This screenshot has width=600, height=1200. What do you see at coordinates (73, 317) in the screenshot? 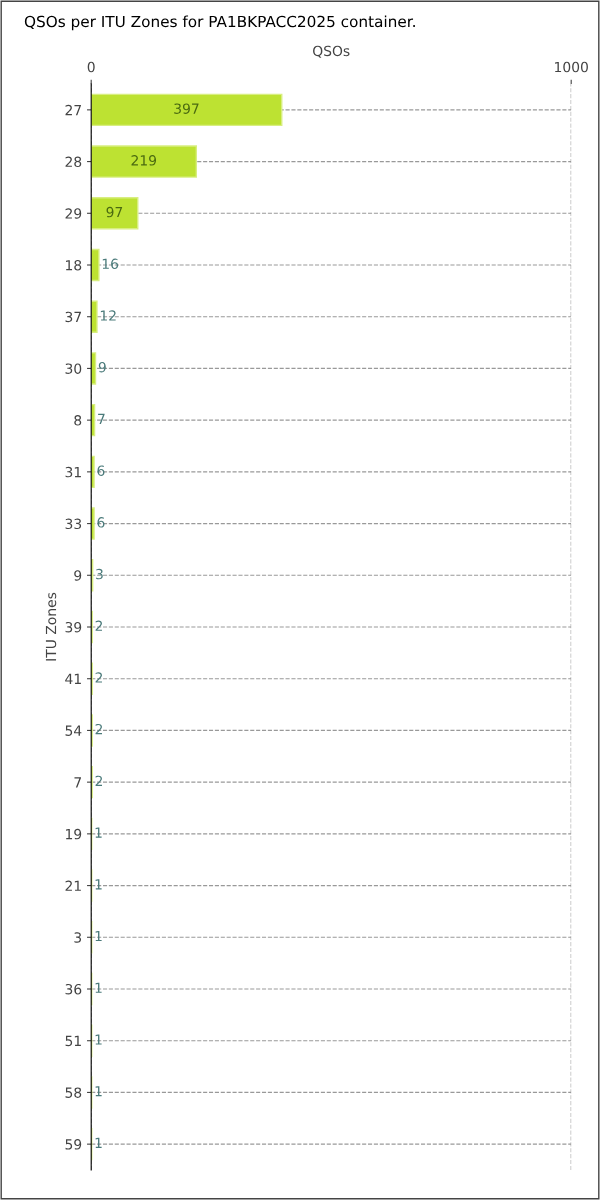
I see `y-tick-label: 37` at bounding box center [73, 317].